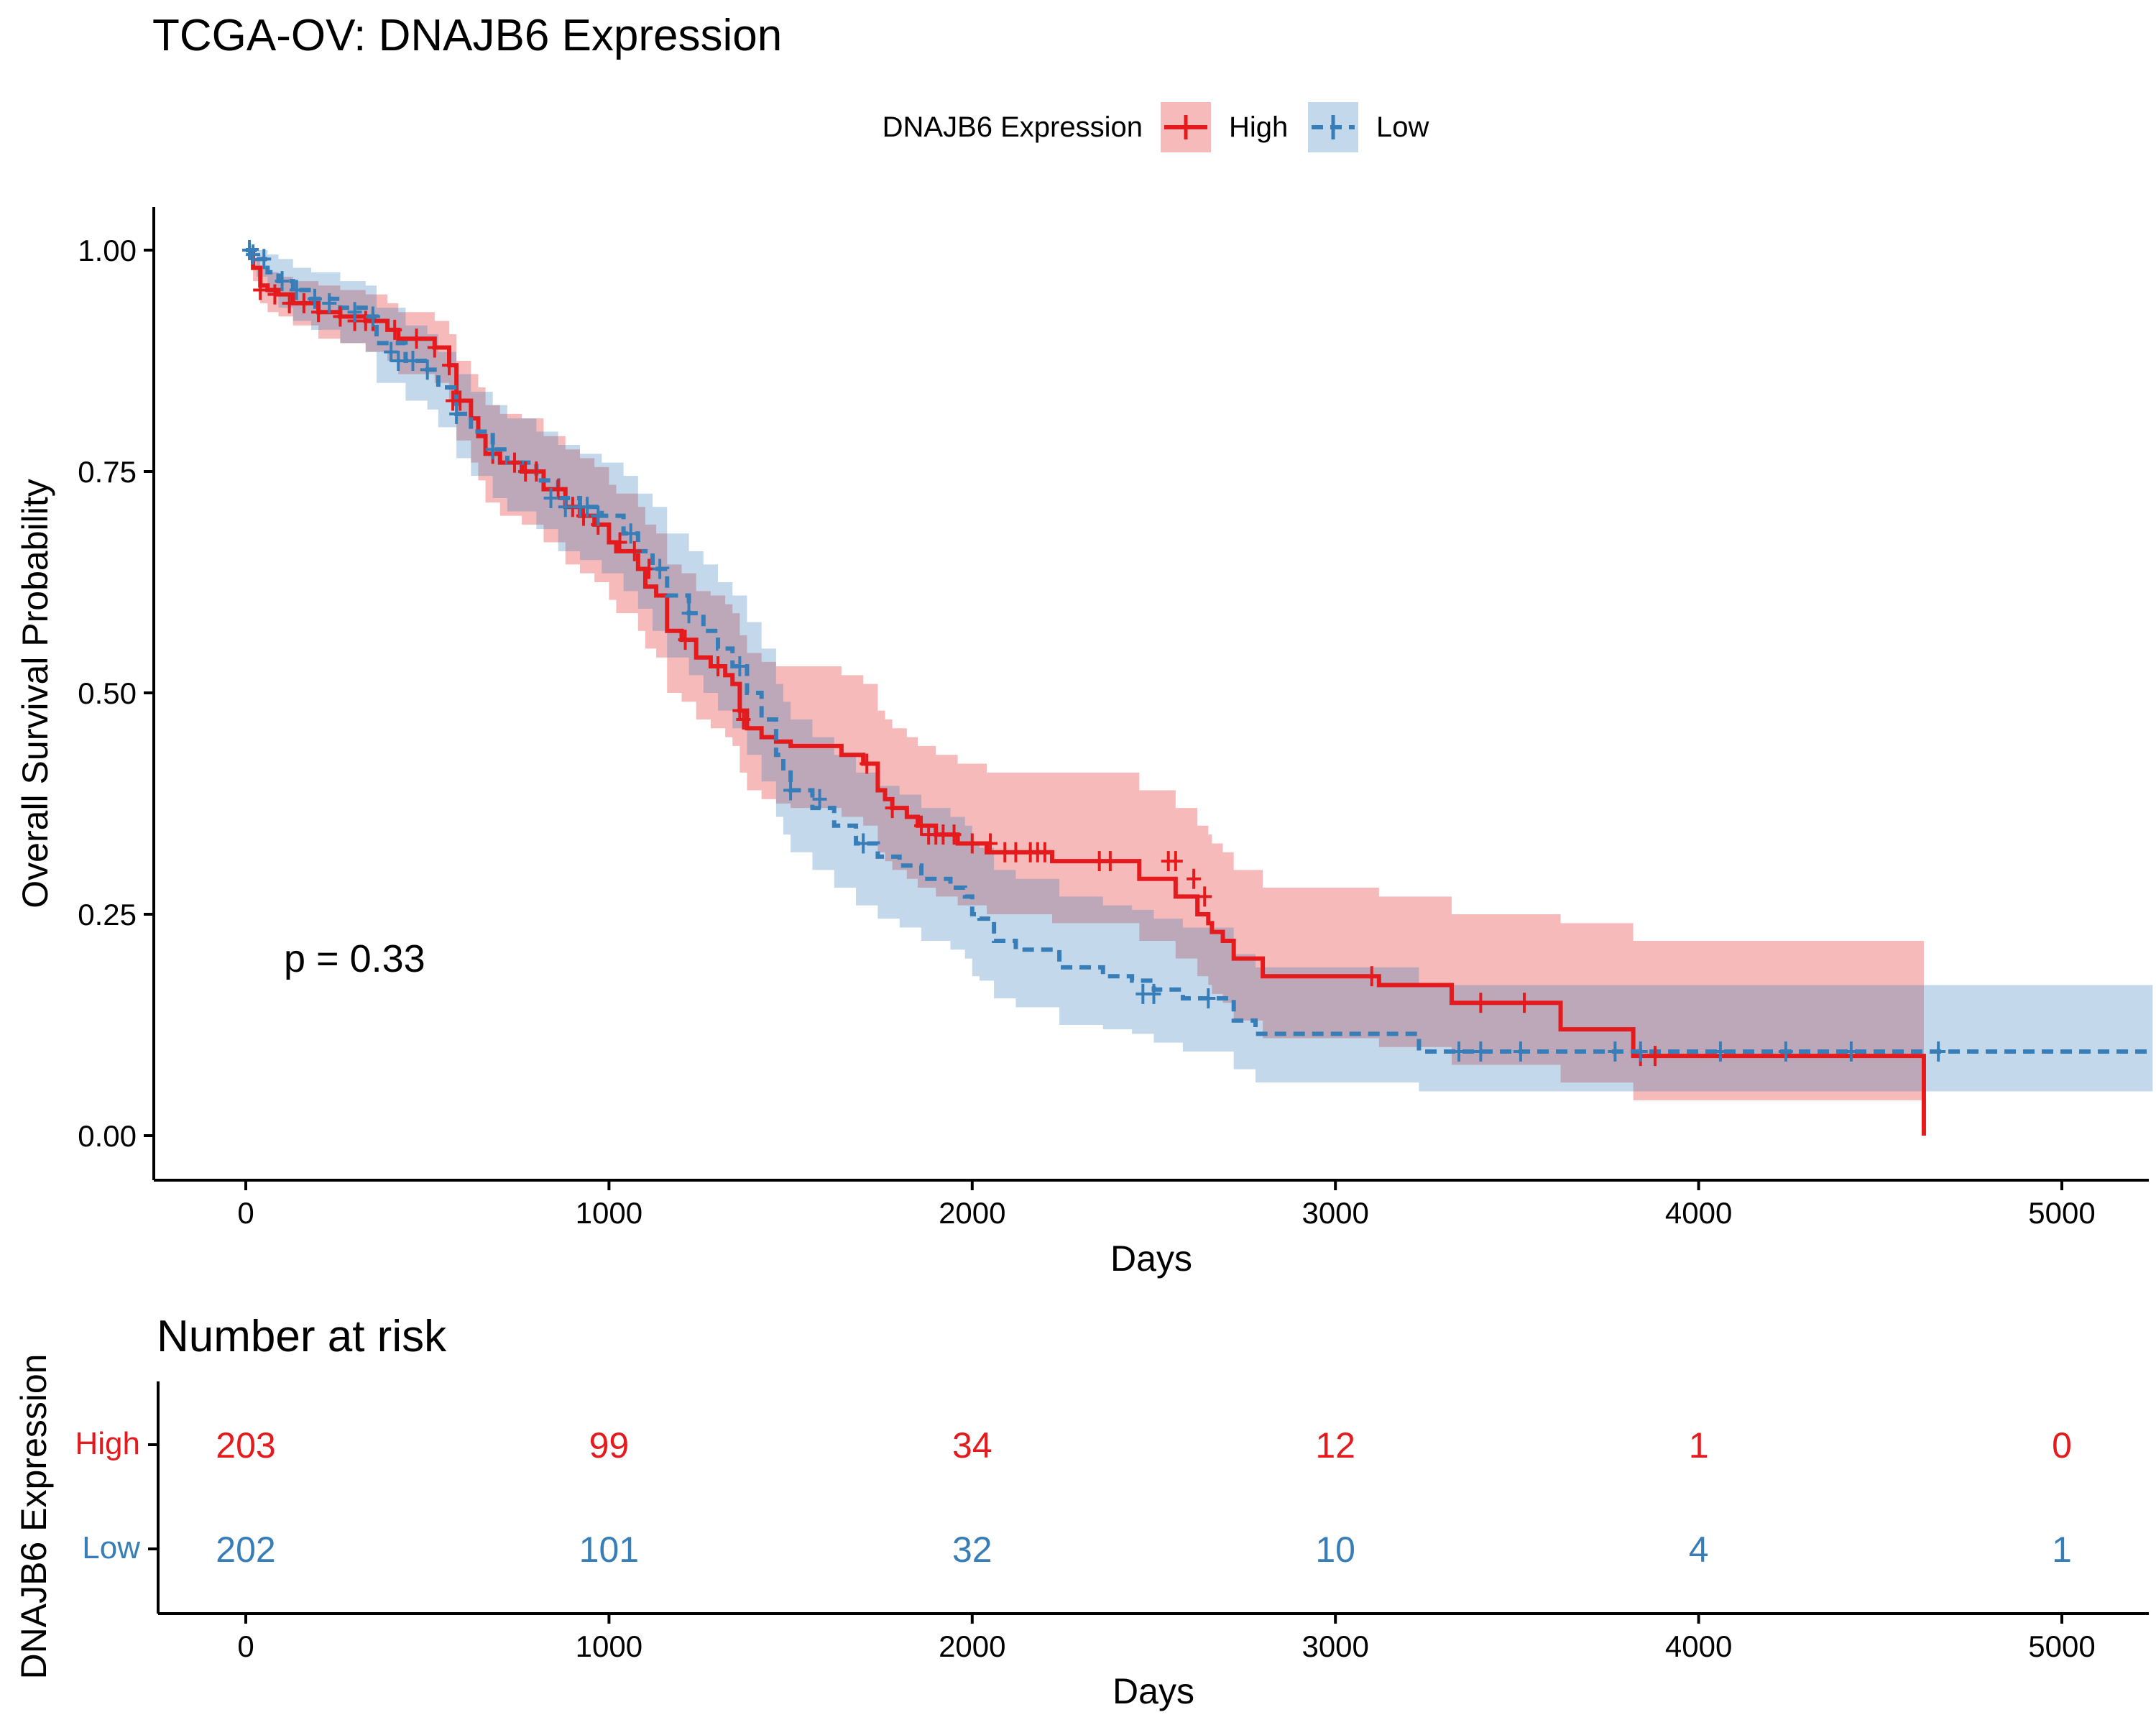  What do you see at coordinates (1402, 127) in the screenshot?
I see `legend-label-low: Low` at bounding box center [1402, 127].